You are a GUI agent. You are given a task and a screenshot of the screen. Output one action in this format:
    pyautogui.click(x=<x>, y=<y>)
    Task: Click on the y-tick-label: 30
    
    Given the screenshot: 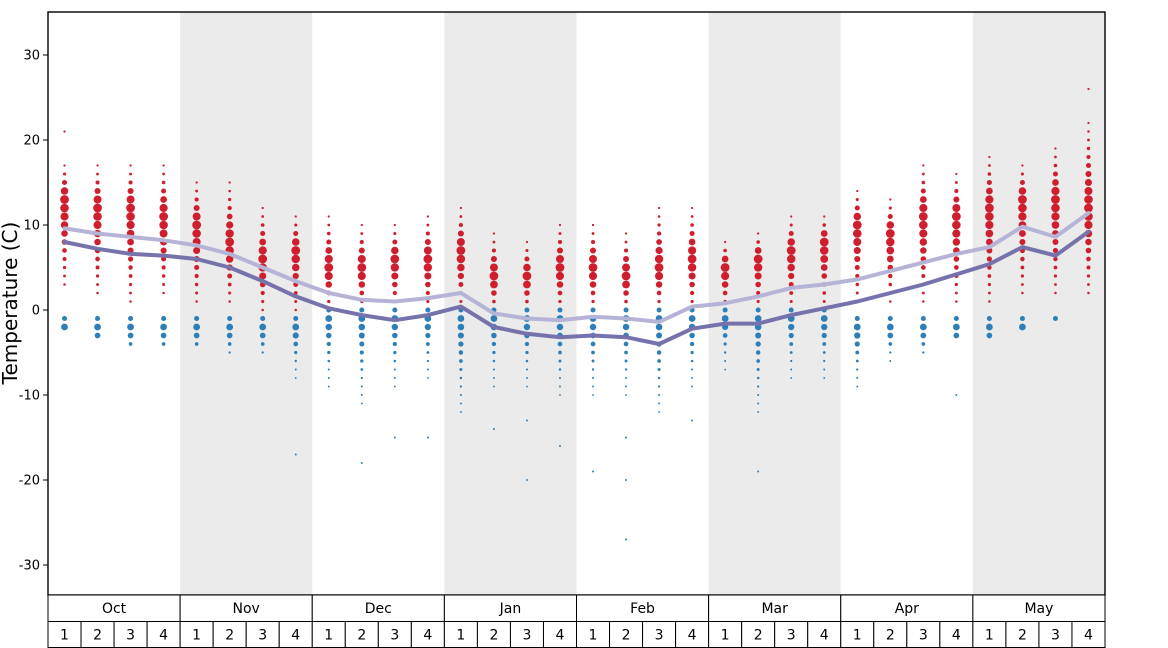 What is the action you would take?
    pyautogui.click(x=31, y=56)
    